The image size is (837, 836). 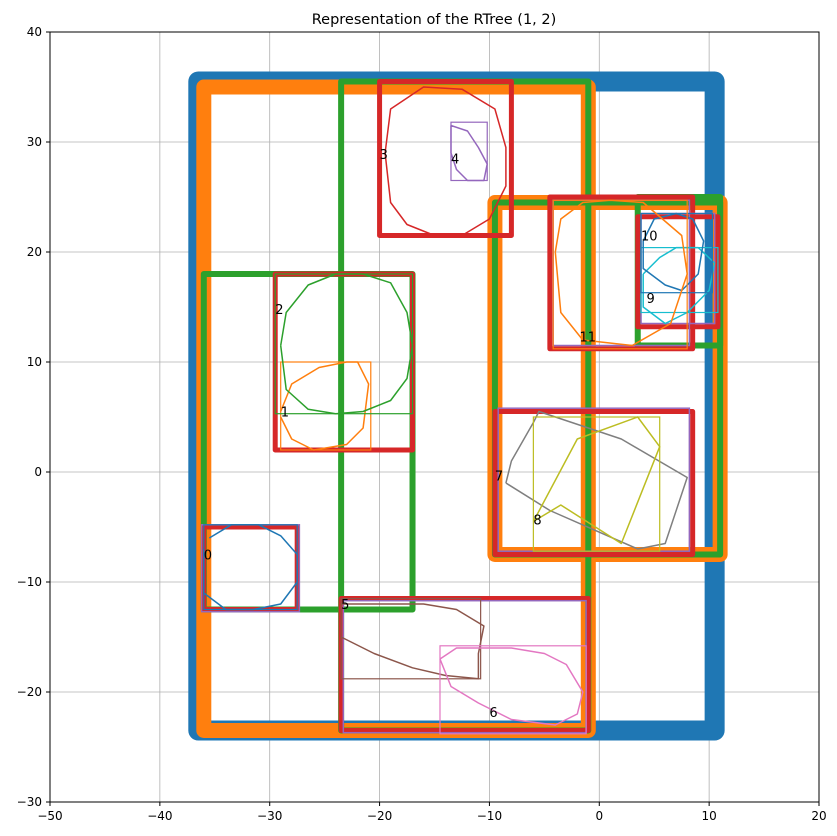 I want to click on object-label-11: 11, so click(x=588, y=338).